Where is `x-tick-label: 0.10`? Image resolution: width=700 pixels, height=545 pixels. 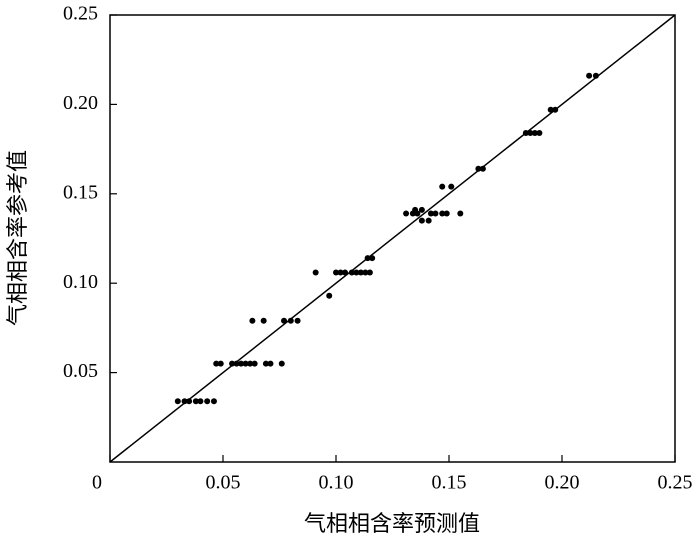
x-tick-label: 0.10 is located at coordinates (336, 483).